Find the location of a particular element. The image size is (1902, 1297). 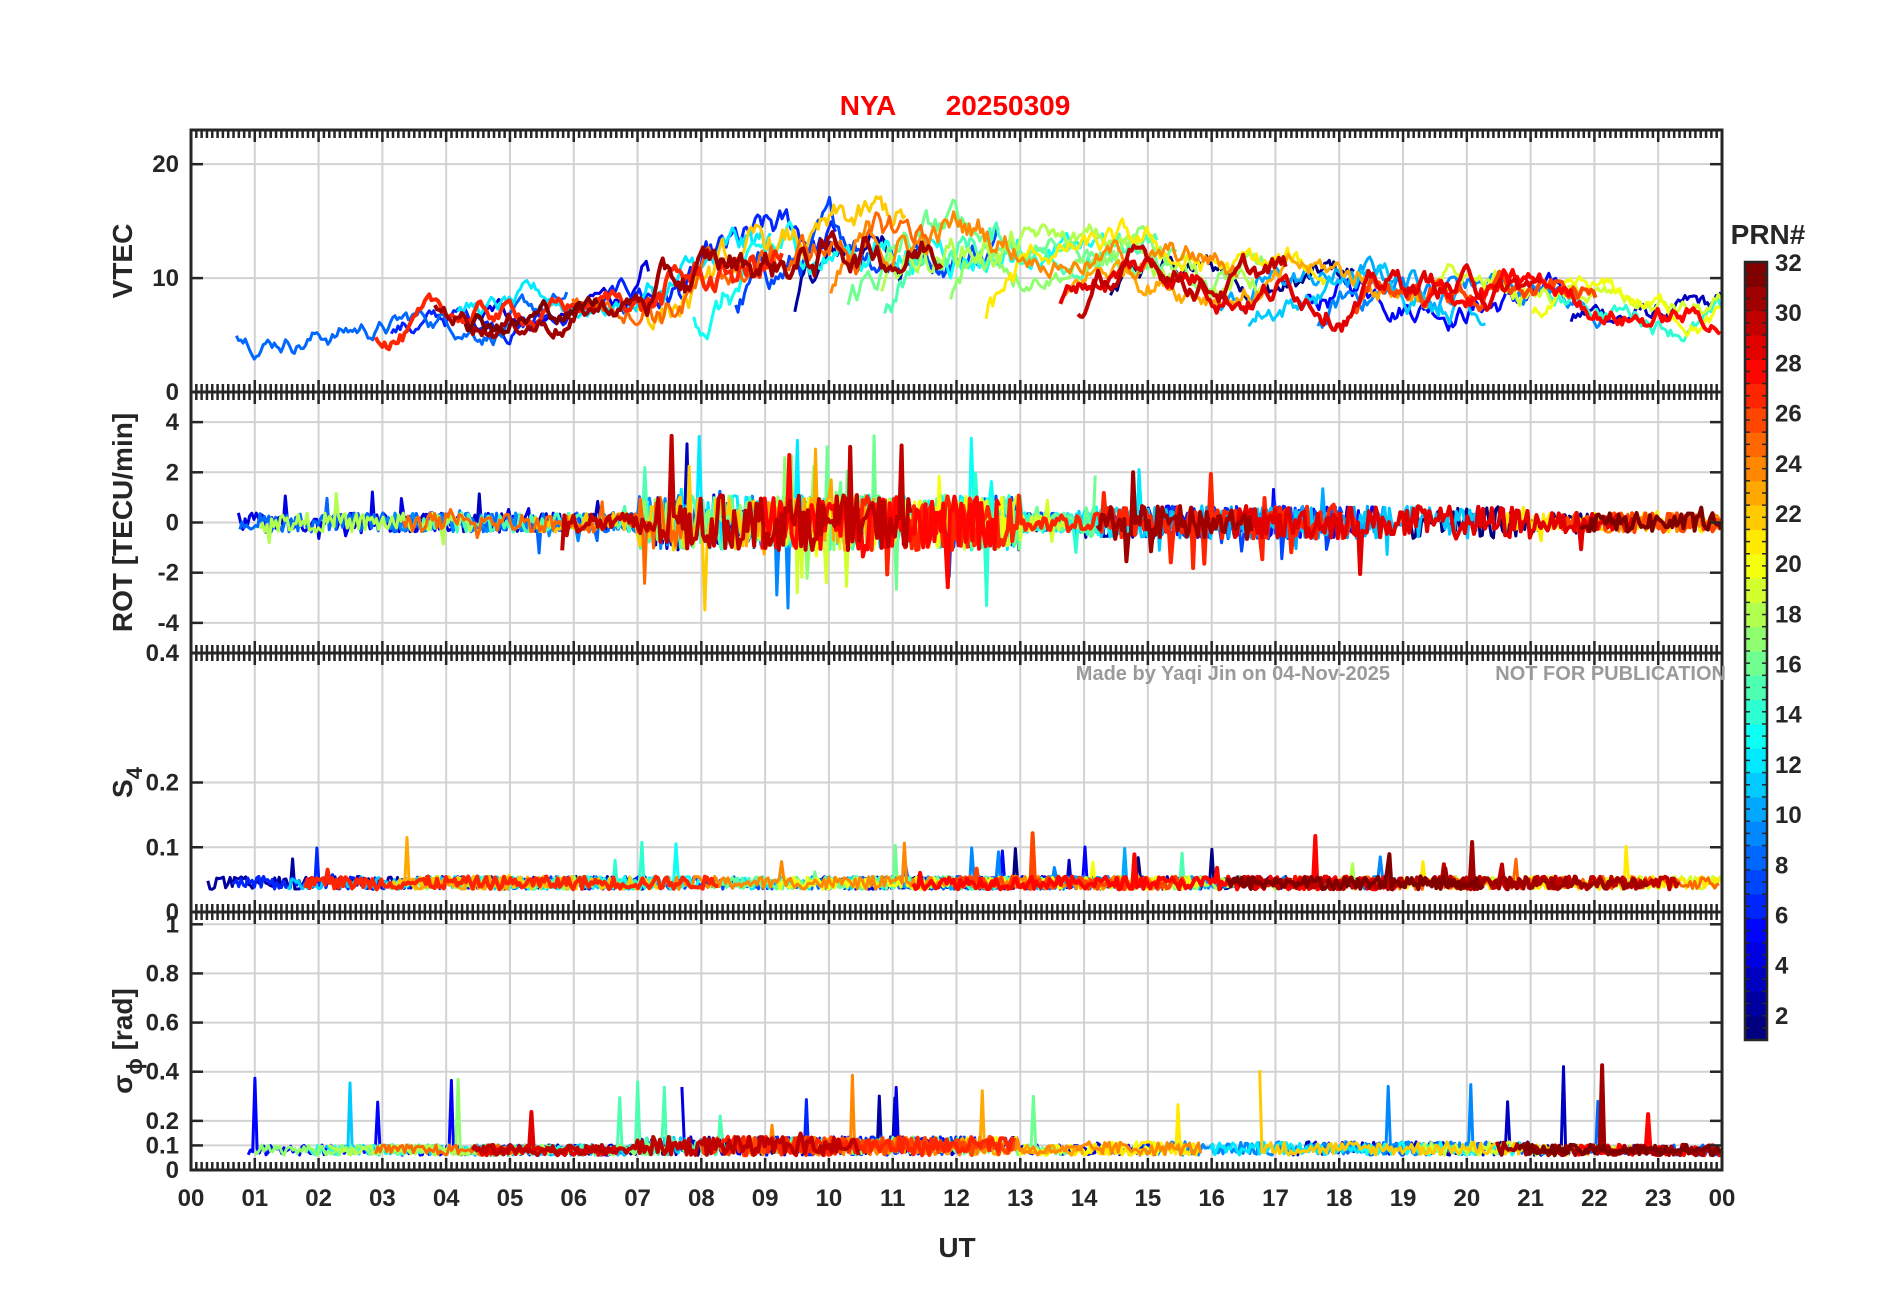

x-tick-label: 22 is located at coordinates (1594, 1198).